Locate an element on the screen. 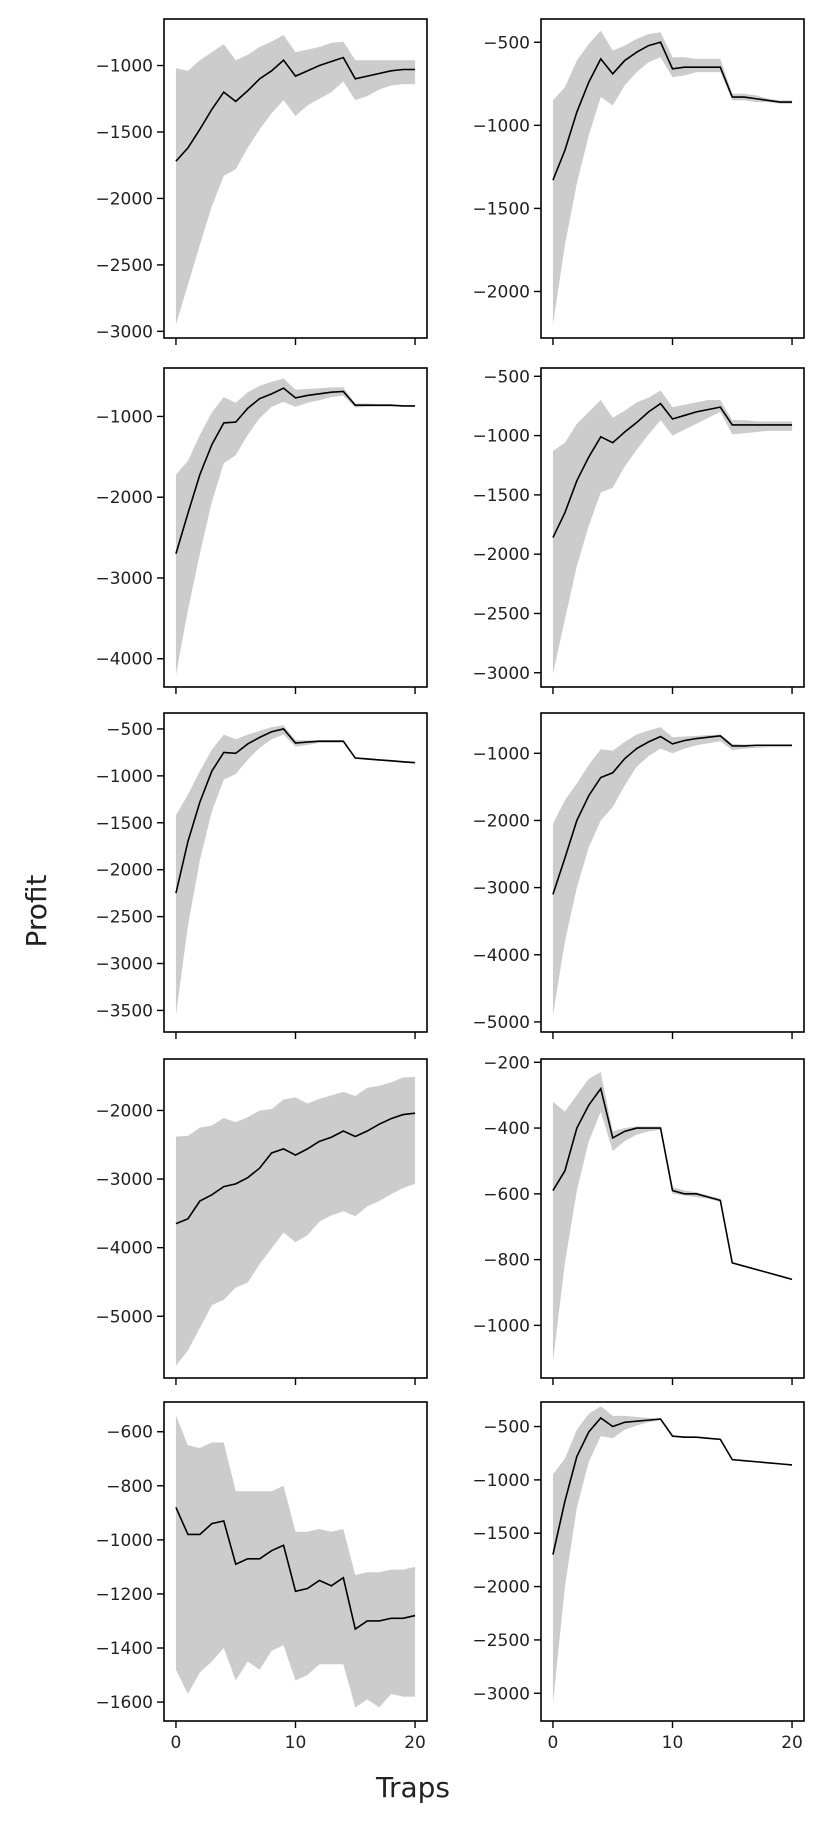 The height and width of the screenshot is (1823, 823). subplot-3: −4000 −3000 −2000 −1000 is located at coordinates (261, 530).